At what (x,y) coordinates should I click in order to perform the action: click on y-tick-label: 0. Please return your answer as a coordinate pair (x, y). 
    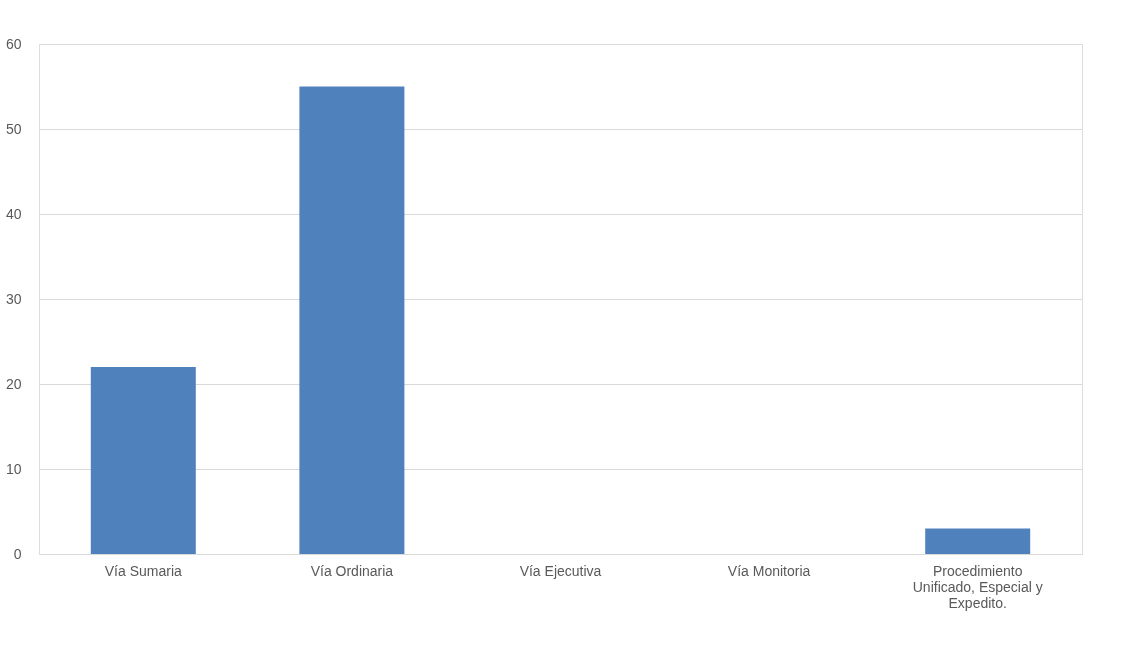
    Looking at the image, I should click on (17, 553).